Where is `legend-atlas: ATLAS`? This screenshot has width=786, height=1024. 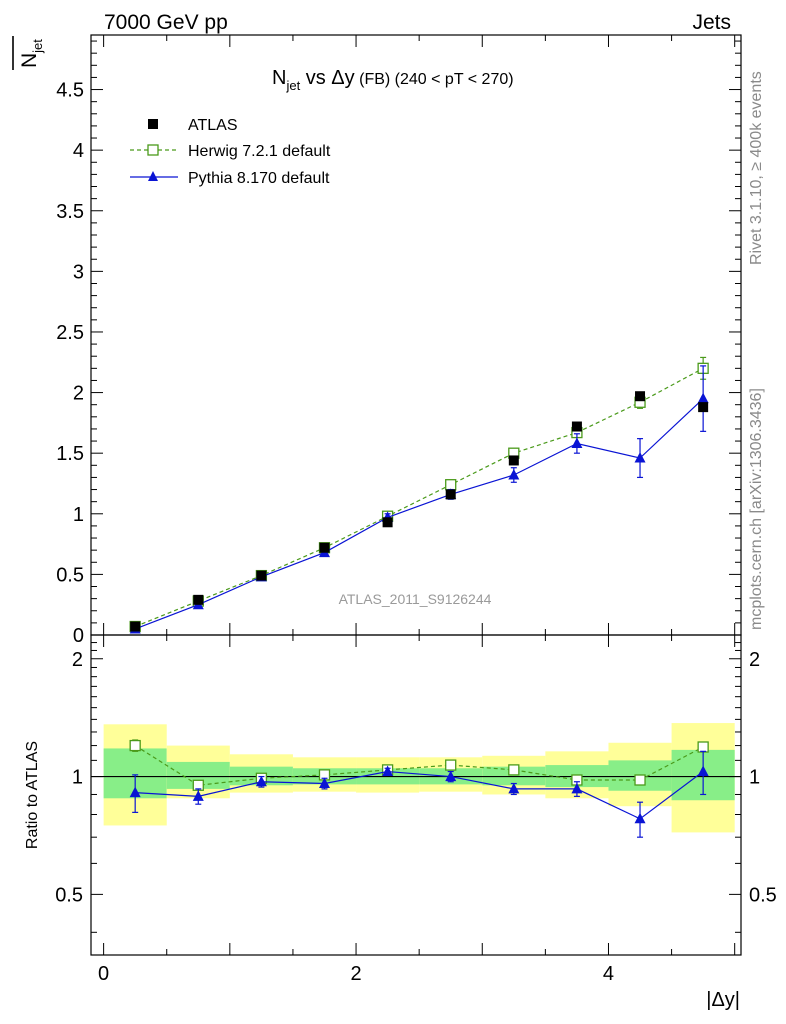 legend-atlas: ATLAS is located at coordinates (193, 125).